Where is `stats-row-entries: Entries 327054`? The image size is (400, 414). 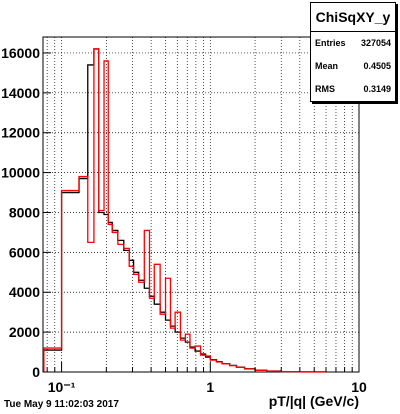 stats-row-entries: Entries 327054 is located at coordinates (353, 43).